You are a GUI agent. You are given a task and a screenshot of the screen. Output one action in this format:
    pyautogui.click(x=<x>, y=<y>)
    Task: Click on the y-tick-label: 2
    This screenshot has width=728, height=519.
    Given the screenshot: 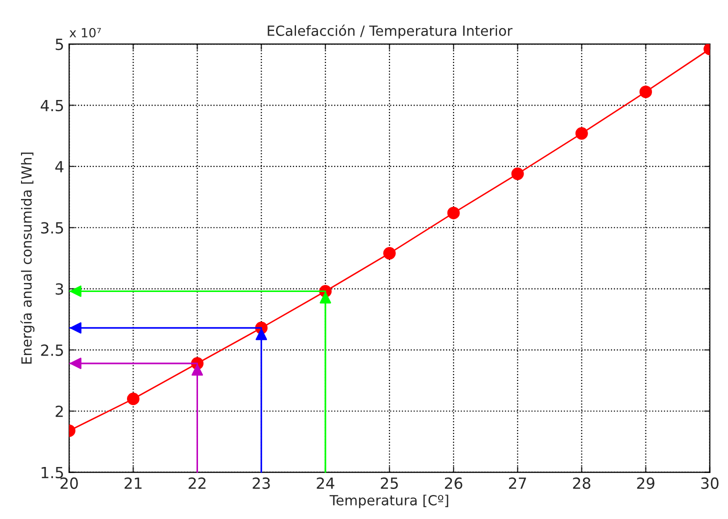 What is the action you would take?
    pyautogui.click(x=59, y=411)
    